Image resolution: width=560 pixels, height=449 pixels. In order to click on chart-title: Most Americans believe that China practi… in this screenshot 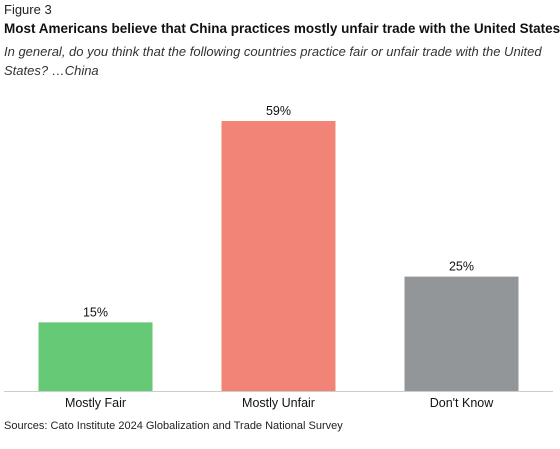, I will do `click(282, 28)`.